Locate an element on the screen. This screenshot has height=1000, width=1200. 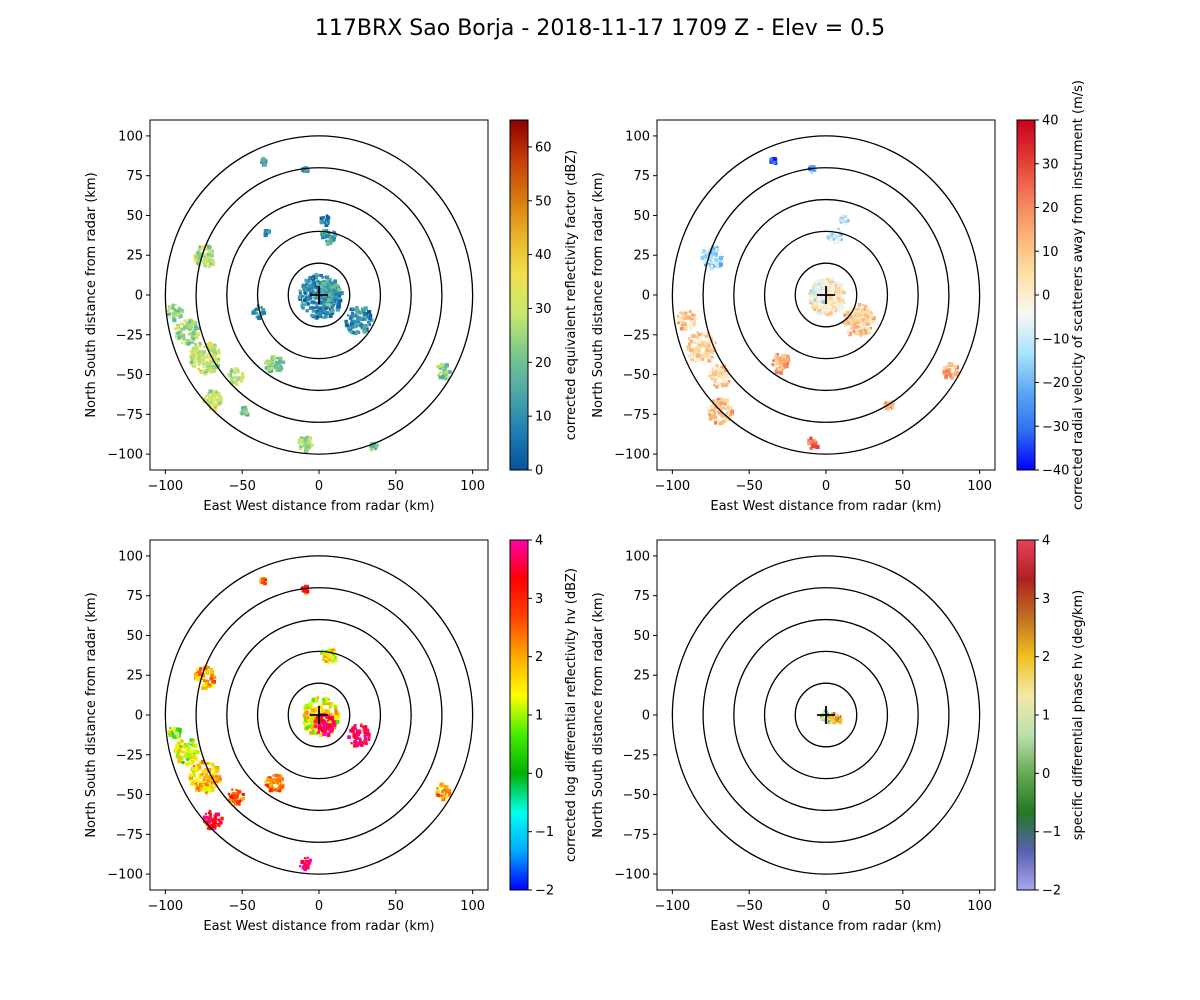
colorbar-tick-label: 2 is located at coordinates (539, 657).